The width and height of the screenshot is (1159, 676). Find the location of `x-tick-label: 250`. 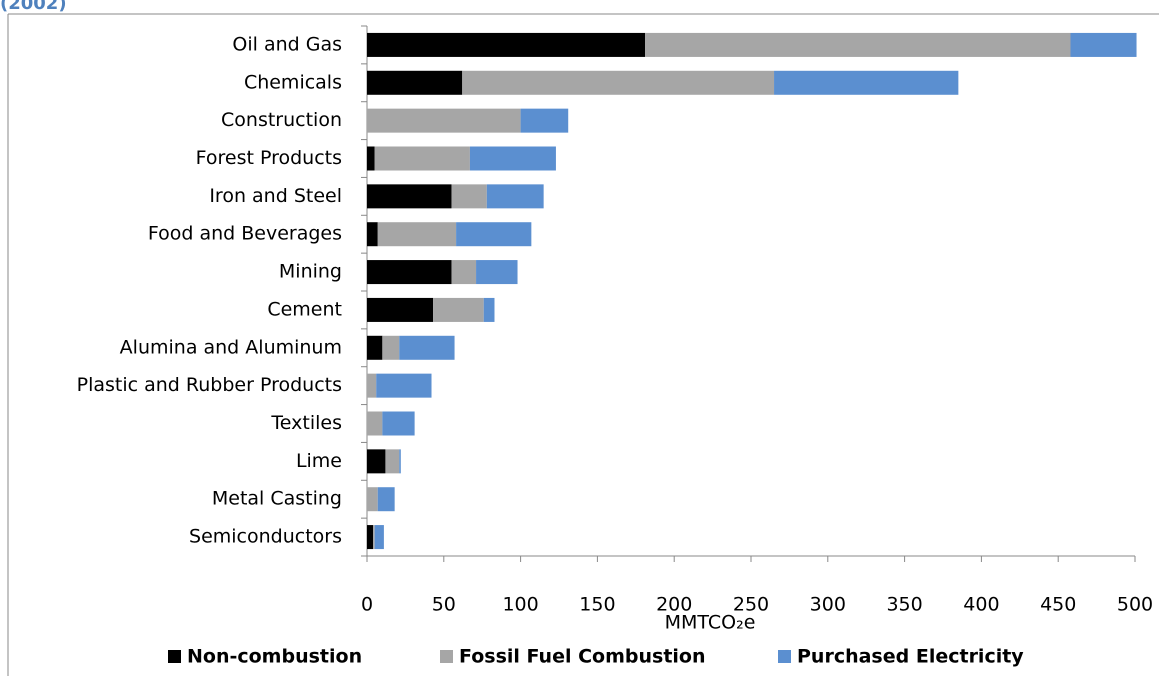

x-tick-label: 250 is located at coordinates (751, 605).